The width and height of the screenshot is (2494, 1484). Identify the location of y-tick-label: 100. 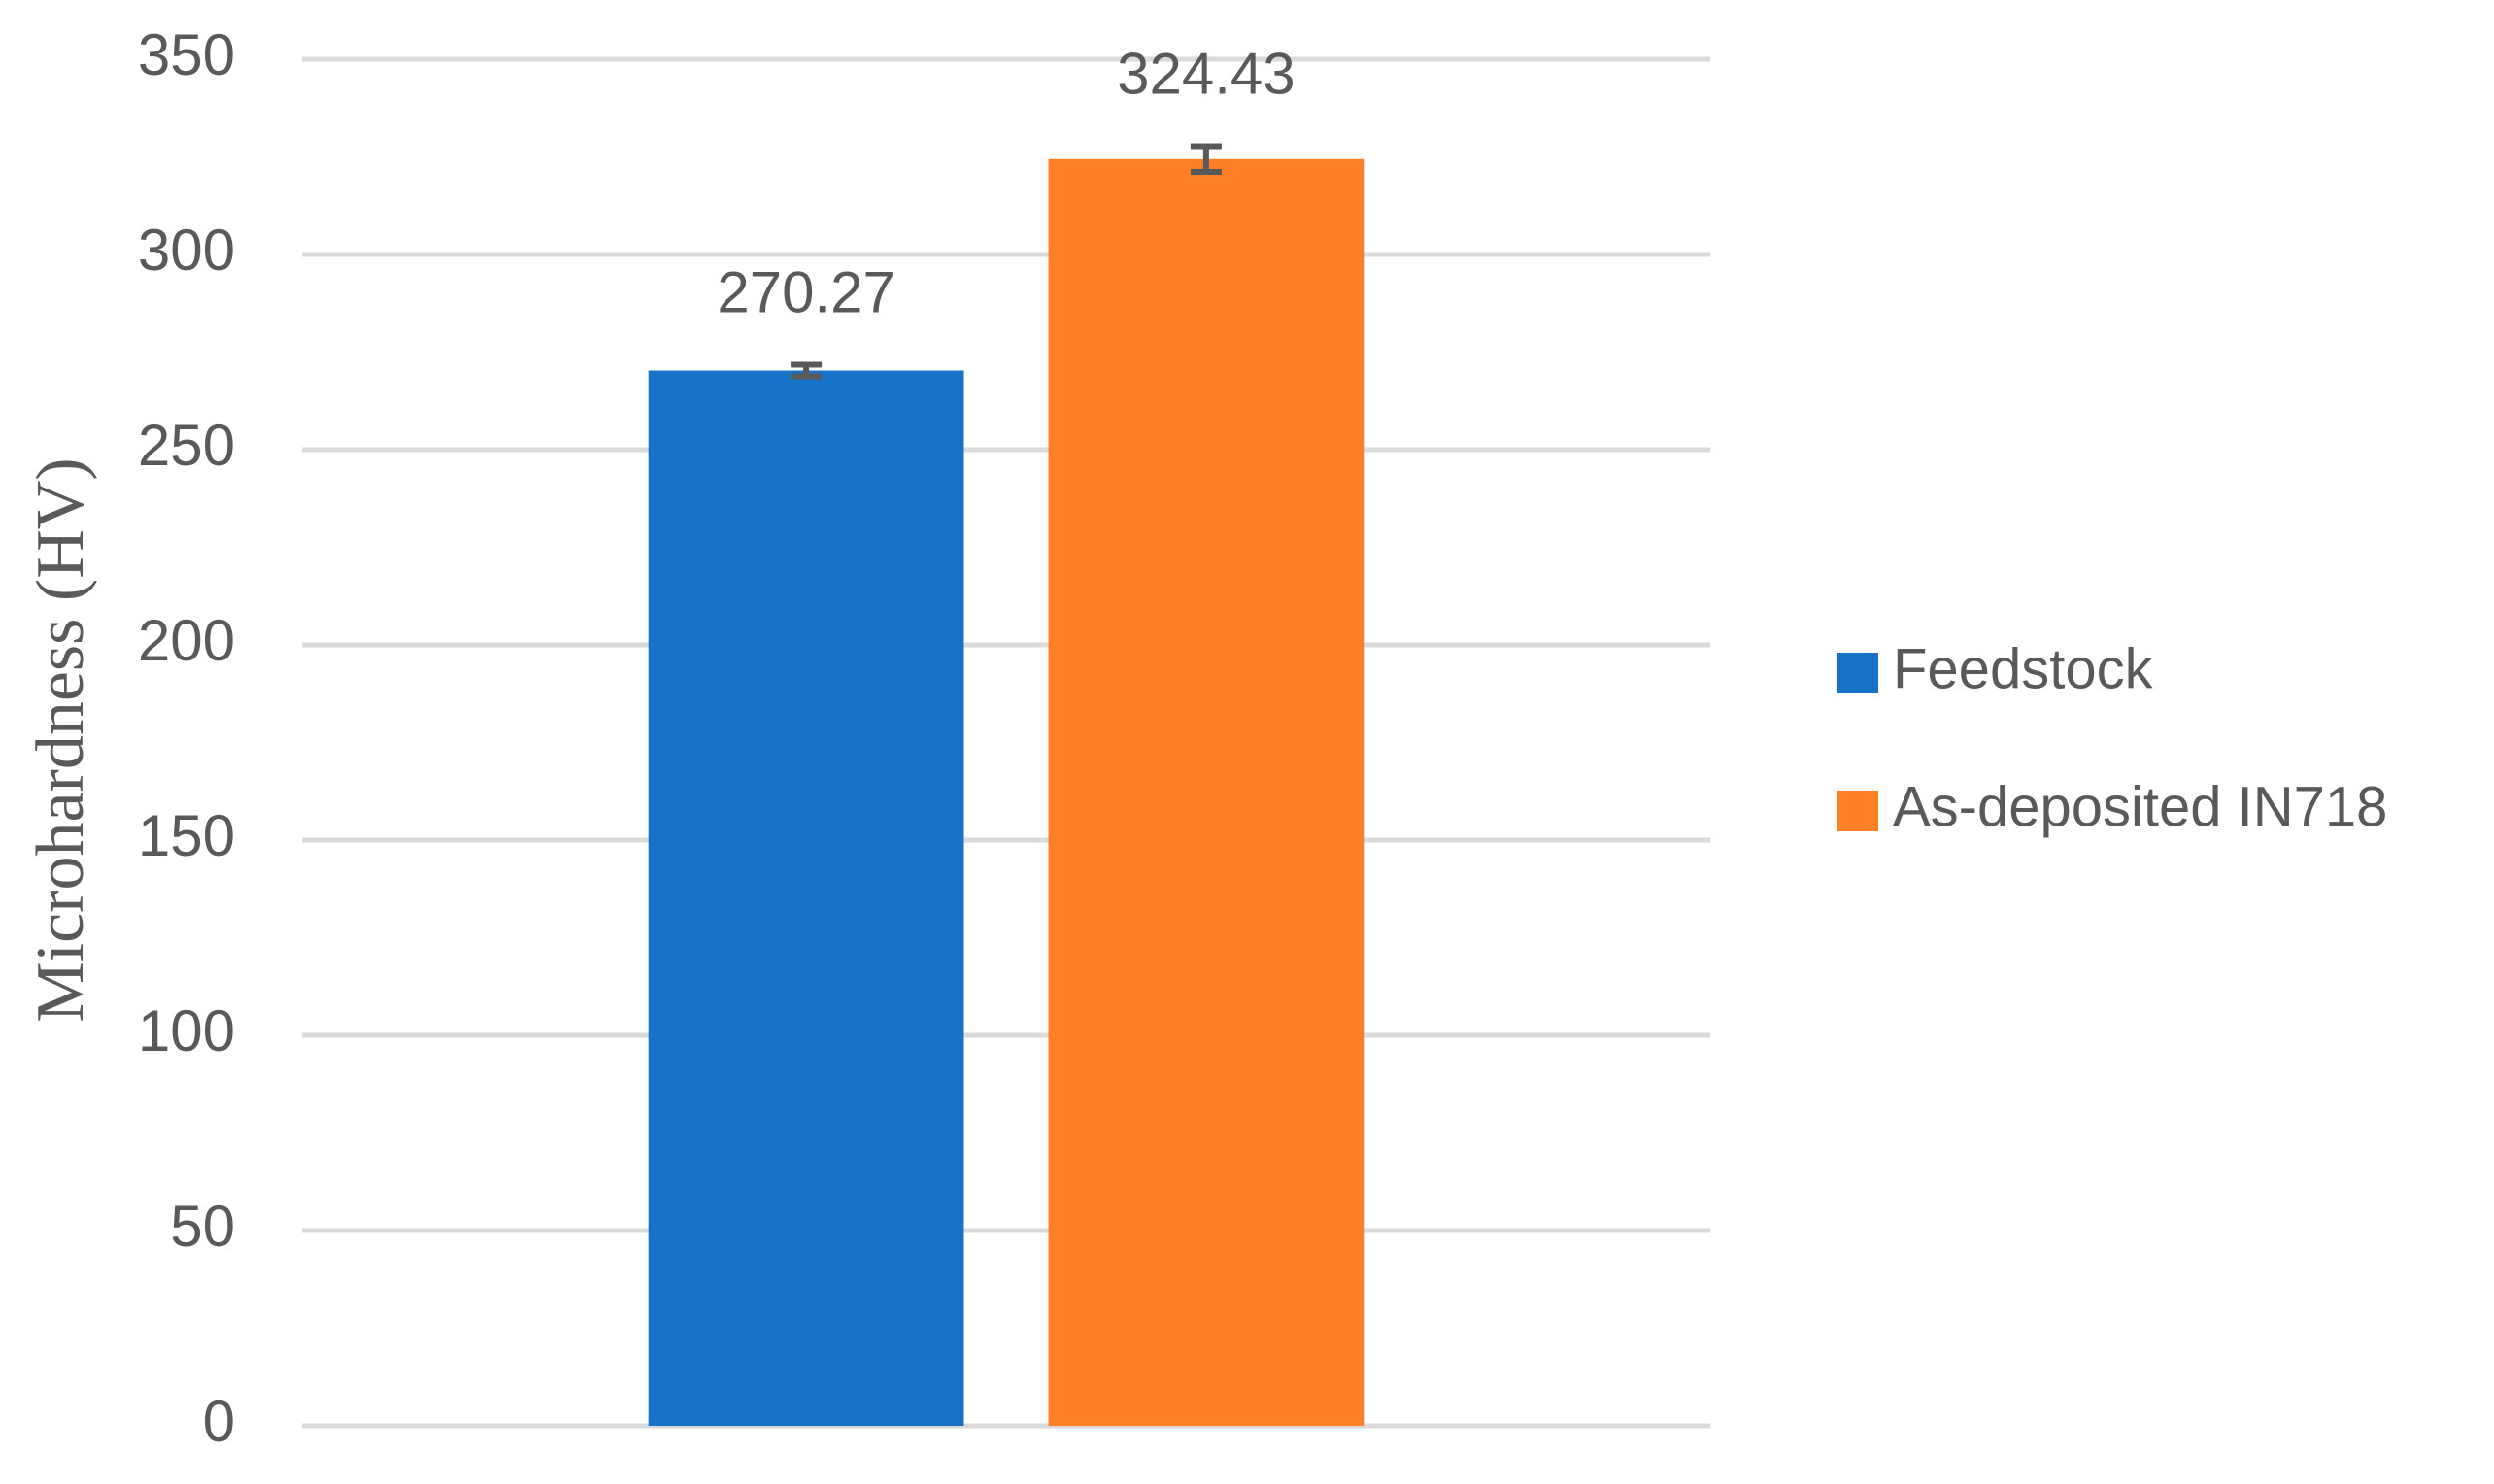
(186, 1030).